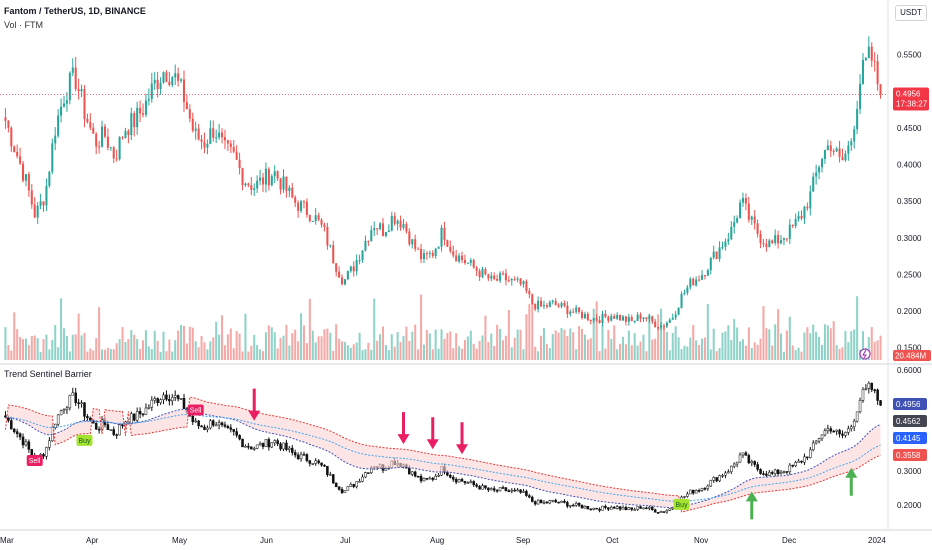 The image size is (932, 550). What do you see at coordinates (92, 540) in the screenshot?
I see `time-tick-label: Apr` at bounding box center [92, 540].